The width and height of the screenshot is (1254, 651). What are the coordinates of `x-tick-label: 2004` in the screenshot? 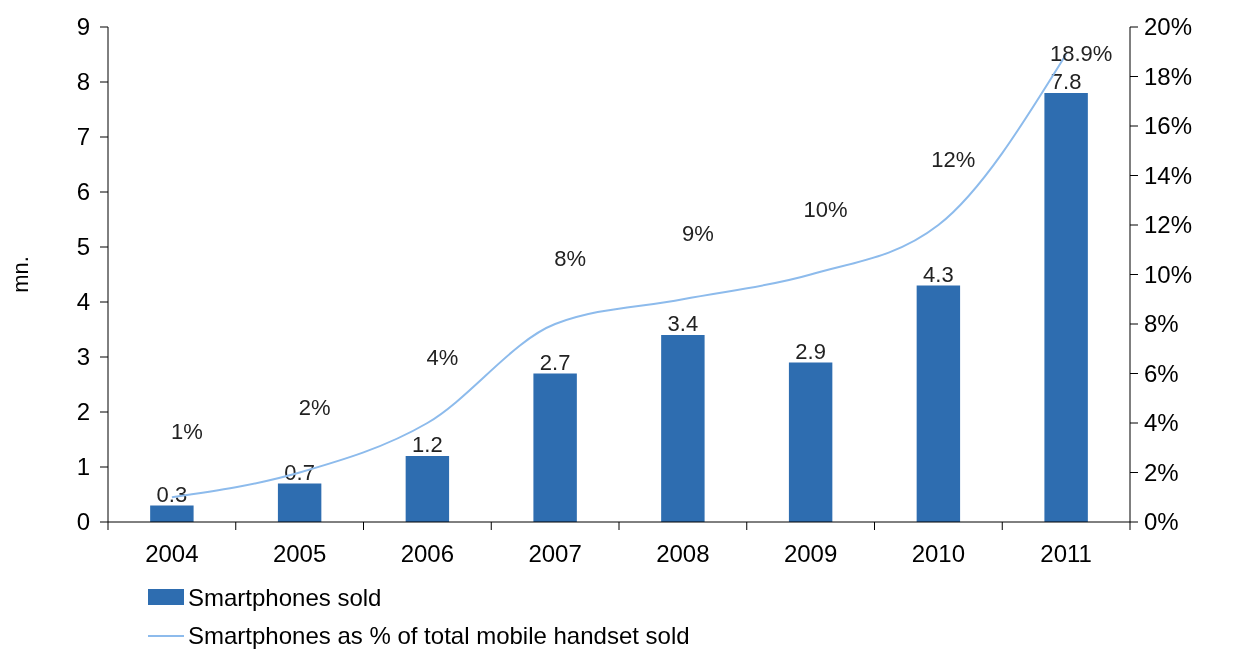 It's located at (172, 553).